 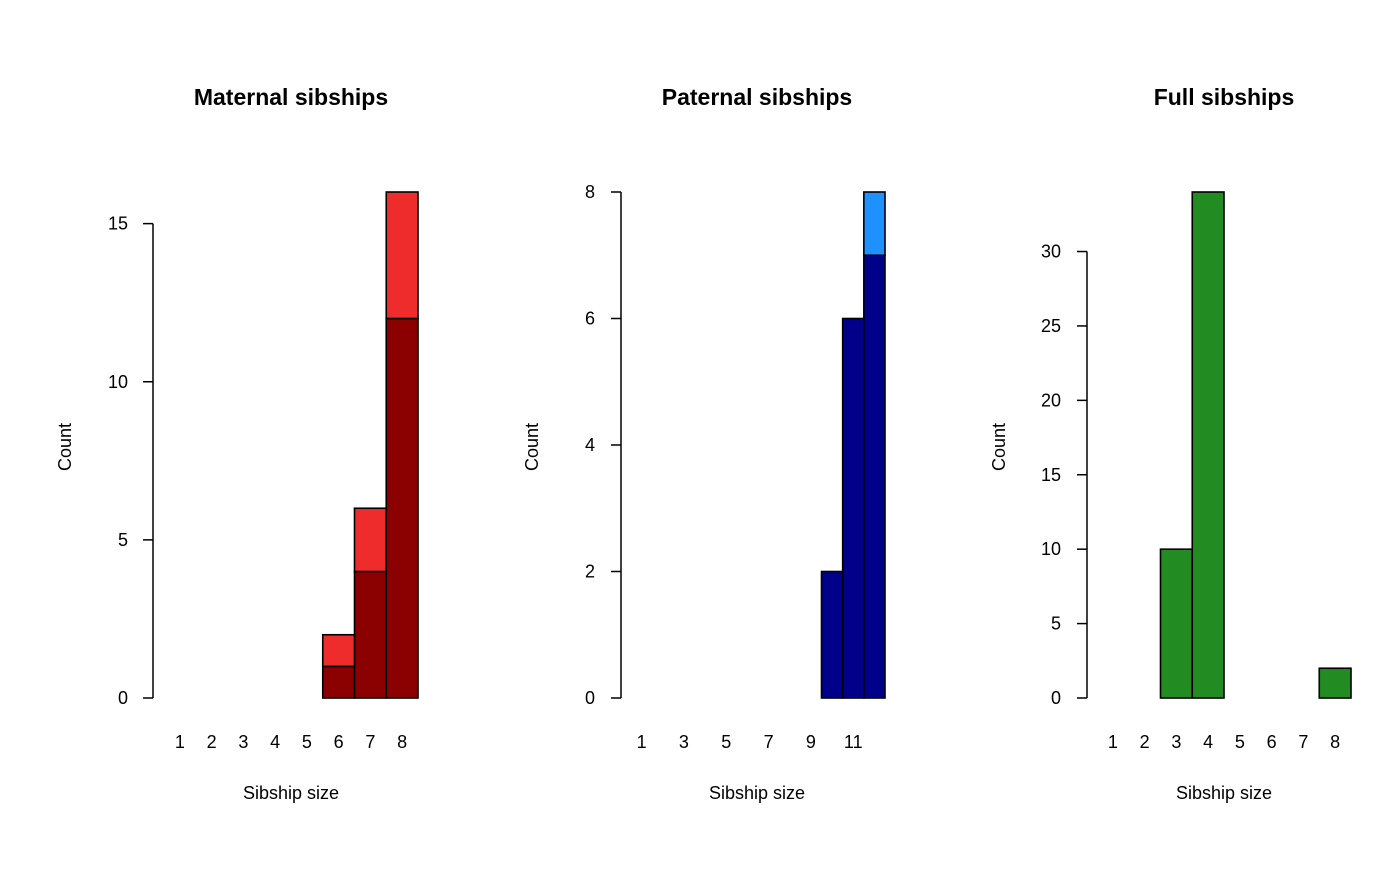 What do you see at coordinates (1224, 97) in the screenshot?
I see `panel-title: Full sibships` at bounding box center [1224, 97].